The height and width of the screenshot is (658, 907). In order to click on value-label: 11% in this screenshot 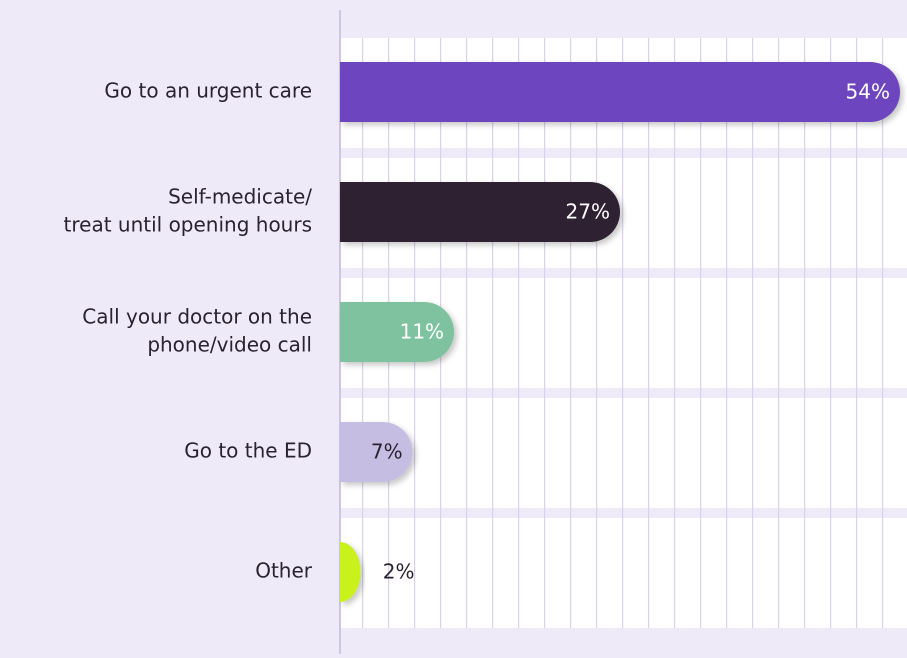, I will do `click(422, 332)`.